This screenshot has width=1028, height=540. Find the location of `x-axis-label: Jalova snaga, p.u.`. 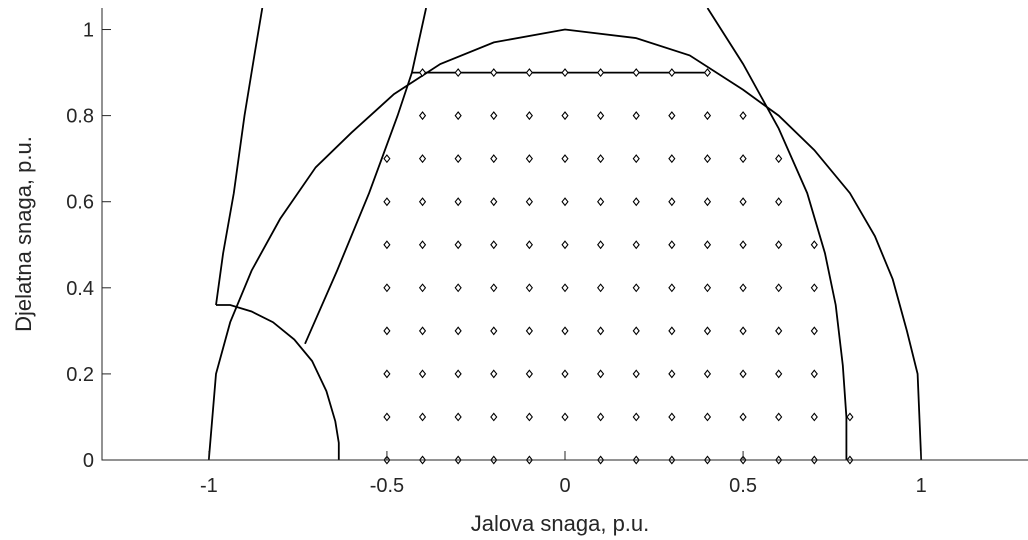

x-axis-label: Jalova snaga, p.u. is located at coordinates (560, 523).